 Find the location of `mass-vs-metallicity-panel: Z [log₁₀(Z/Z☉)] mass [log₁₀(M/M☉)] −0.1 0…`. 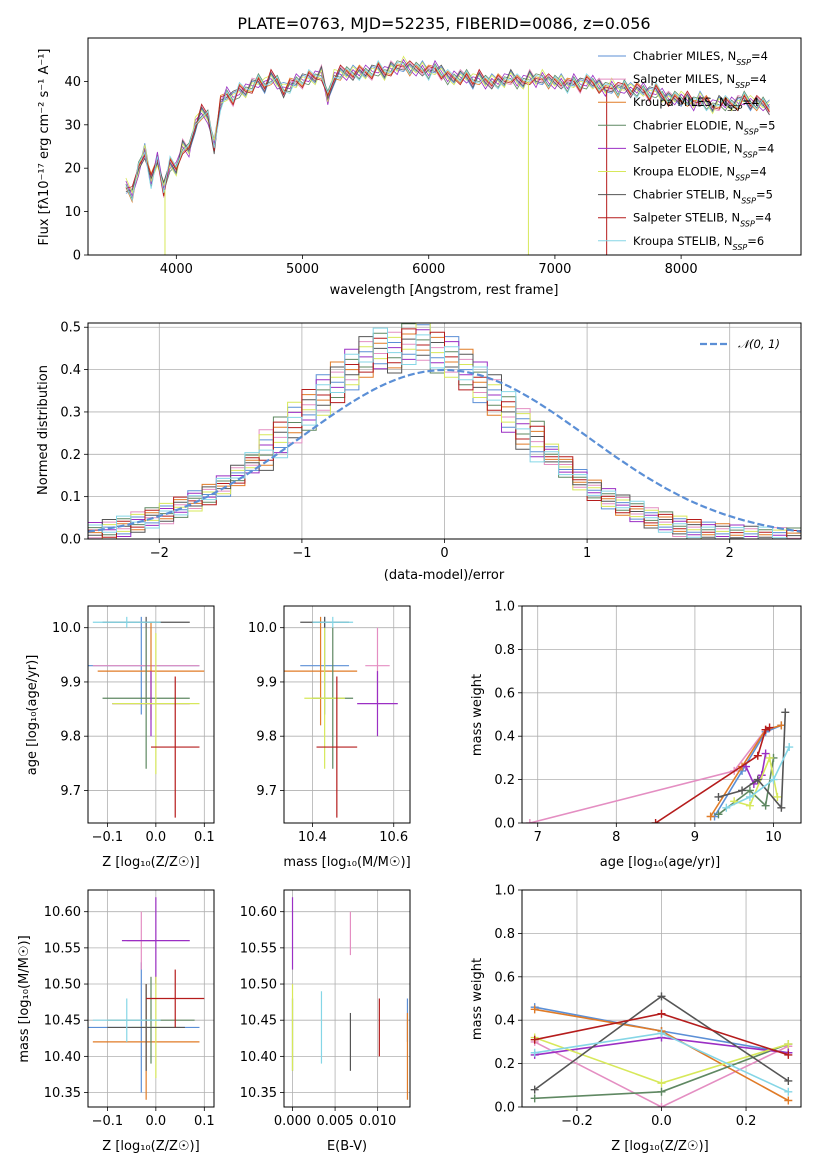

mass-vs-metallicity-panel: Z [log₁₀(Z/Z☉)] mass [log₁₀(M/M☉)] −0.1 0… is located at coordinates (116, 1021).